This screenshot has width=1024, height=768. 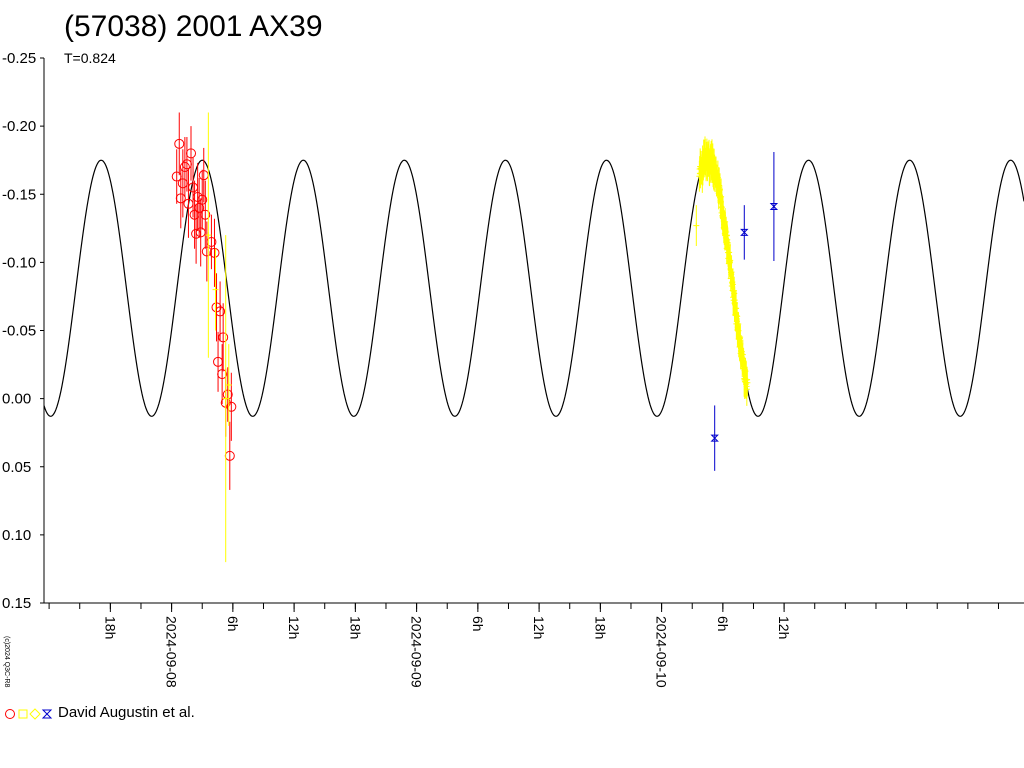 I want to click on y-tick-label: 0.15, so click(x=16, y=603).